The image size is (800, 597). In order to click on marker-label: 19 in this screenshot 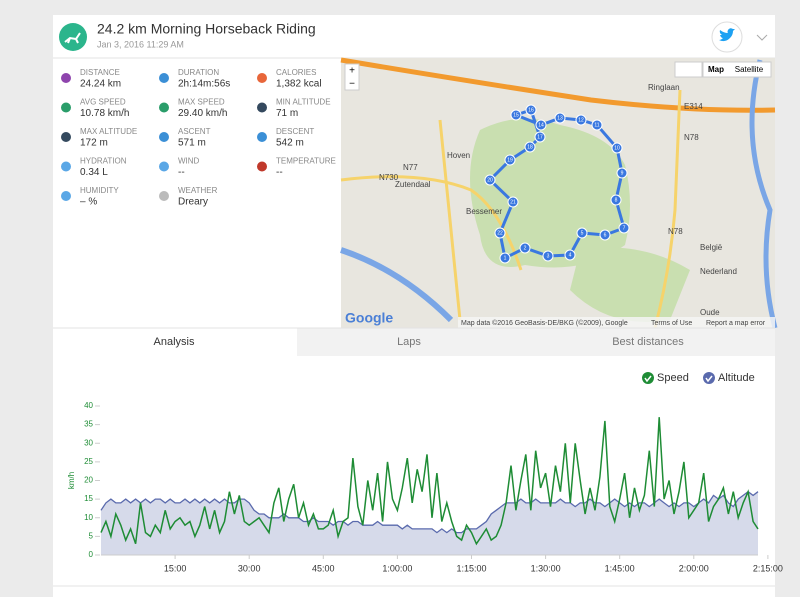, I will do `click(510, 160)`.